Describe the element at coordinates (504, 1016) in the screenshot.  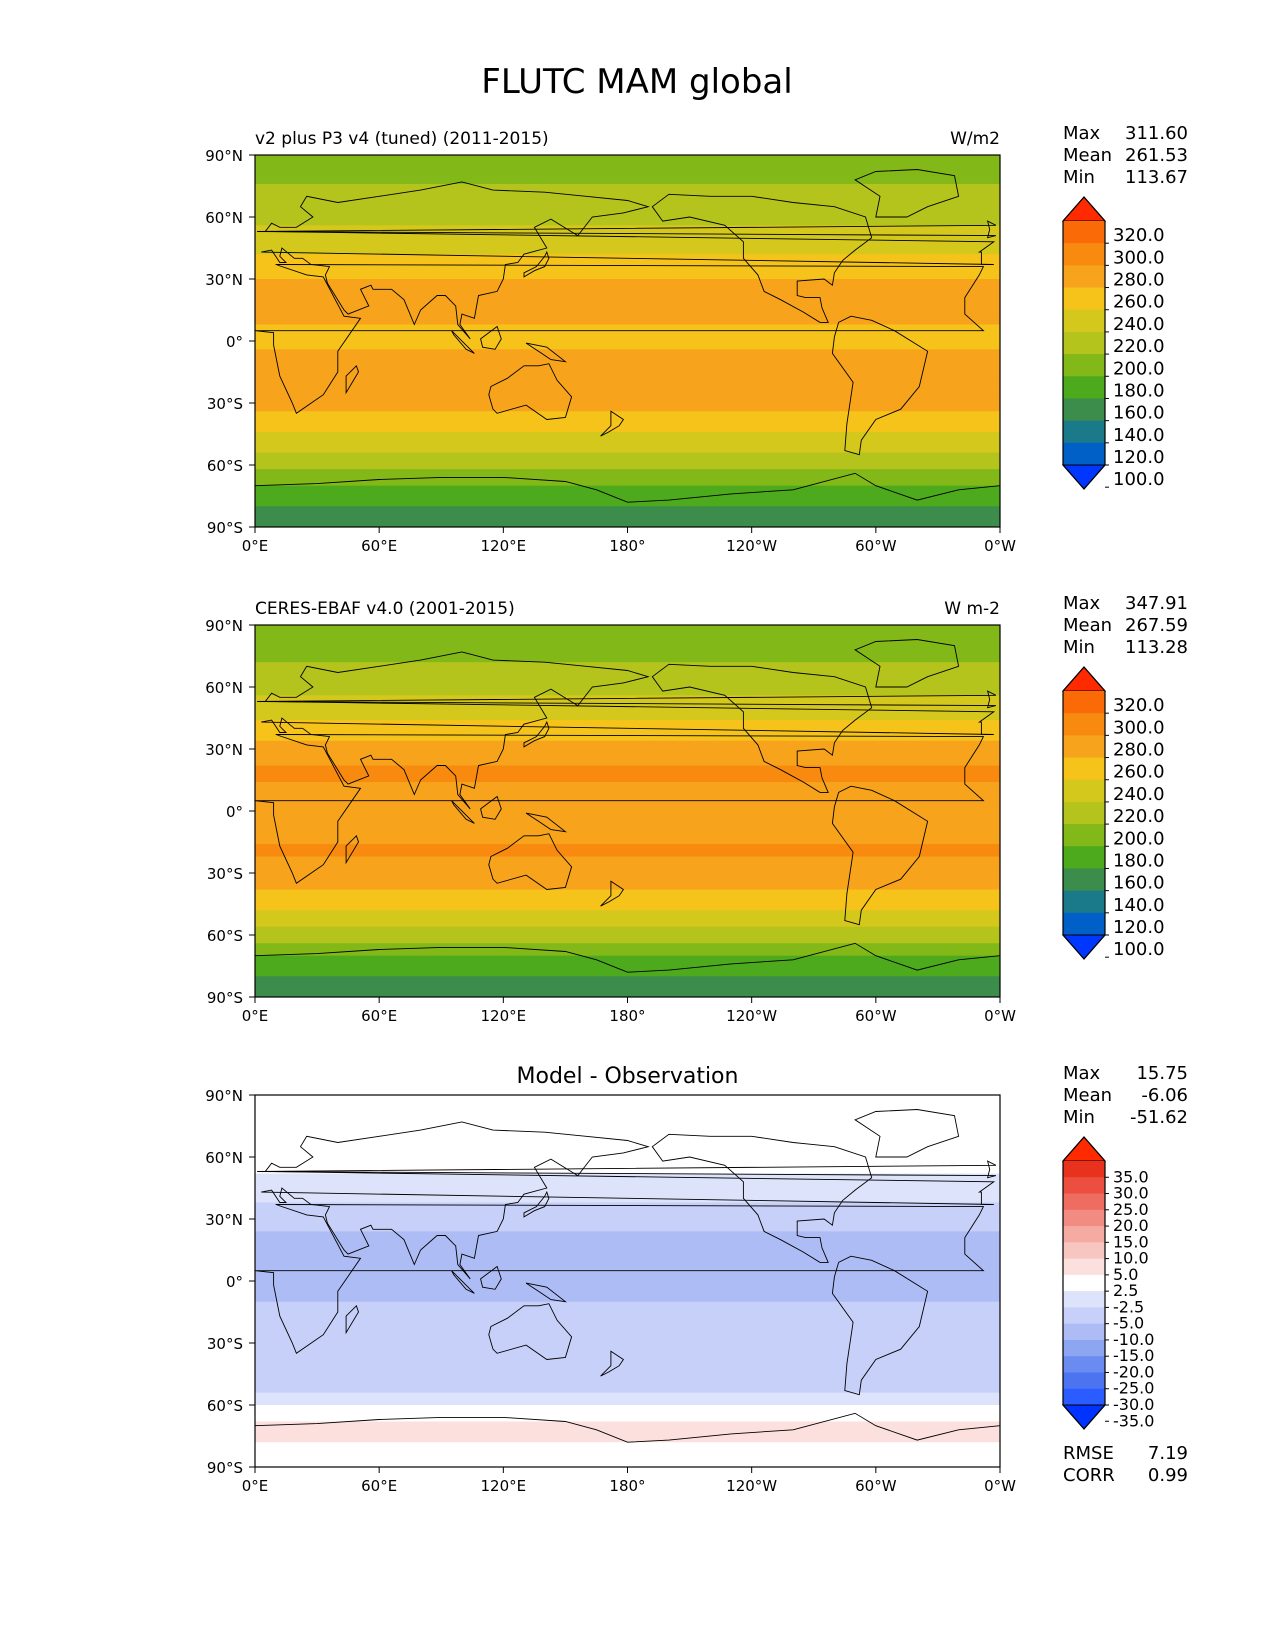
I see `lon-tick-label: 120°E` at that location.